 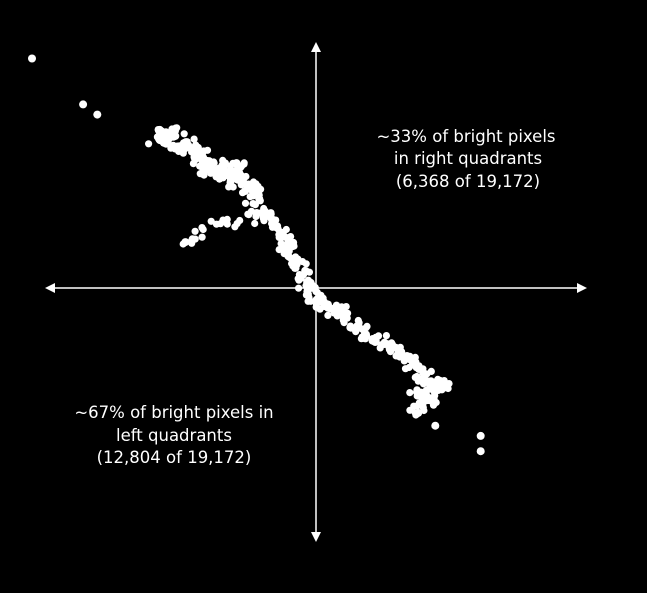 What do you see at coordinates (582, 288) in the screenshot?
I see `x-axis-right-arrowhead` at bounding box center [582, 288].